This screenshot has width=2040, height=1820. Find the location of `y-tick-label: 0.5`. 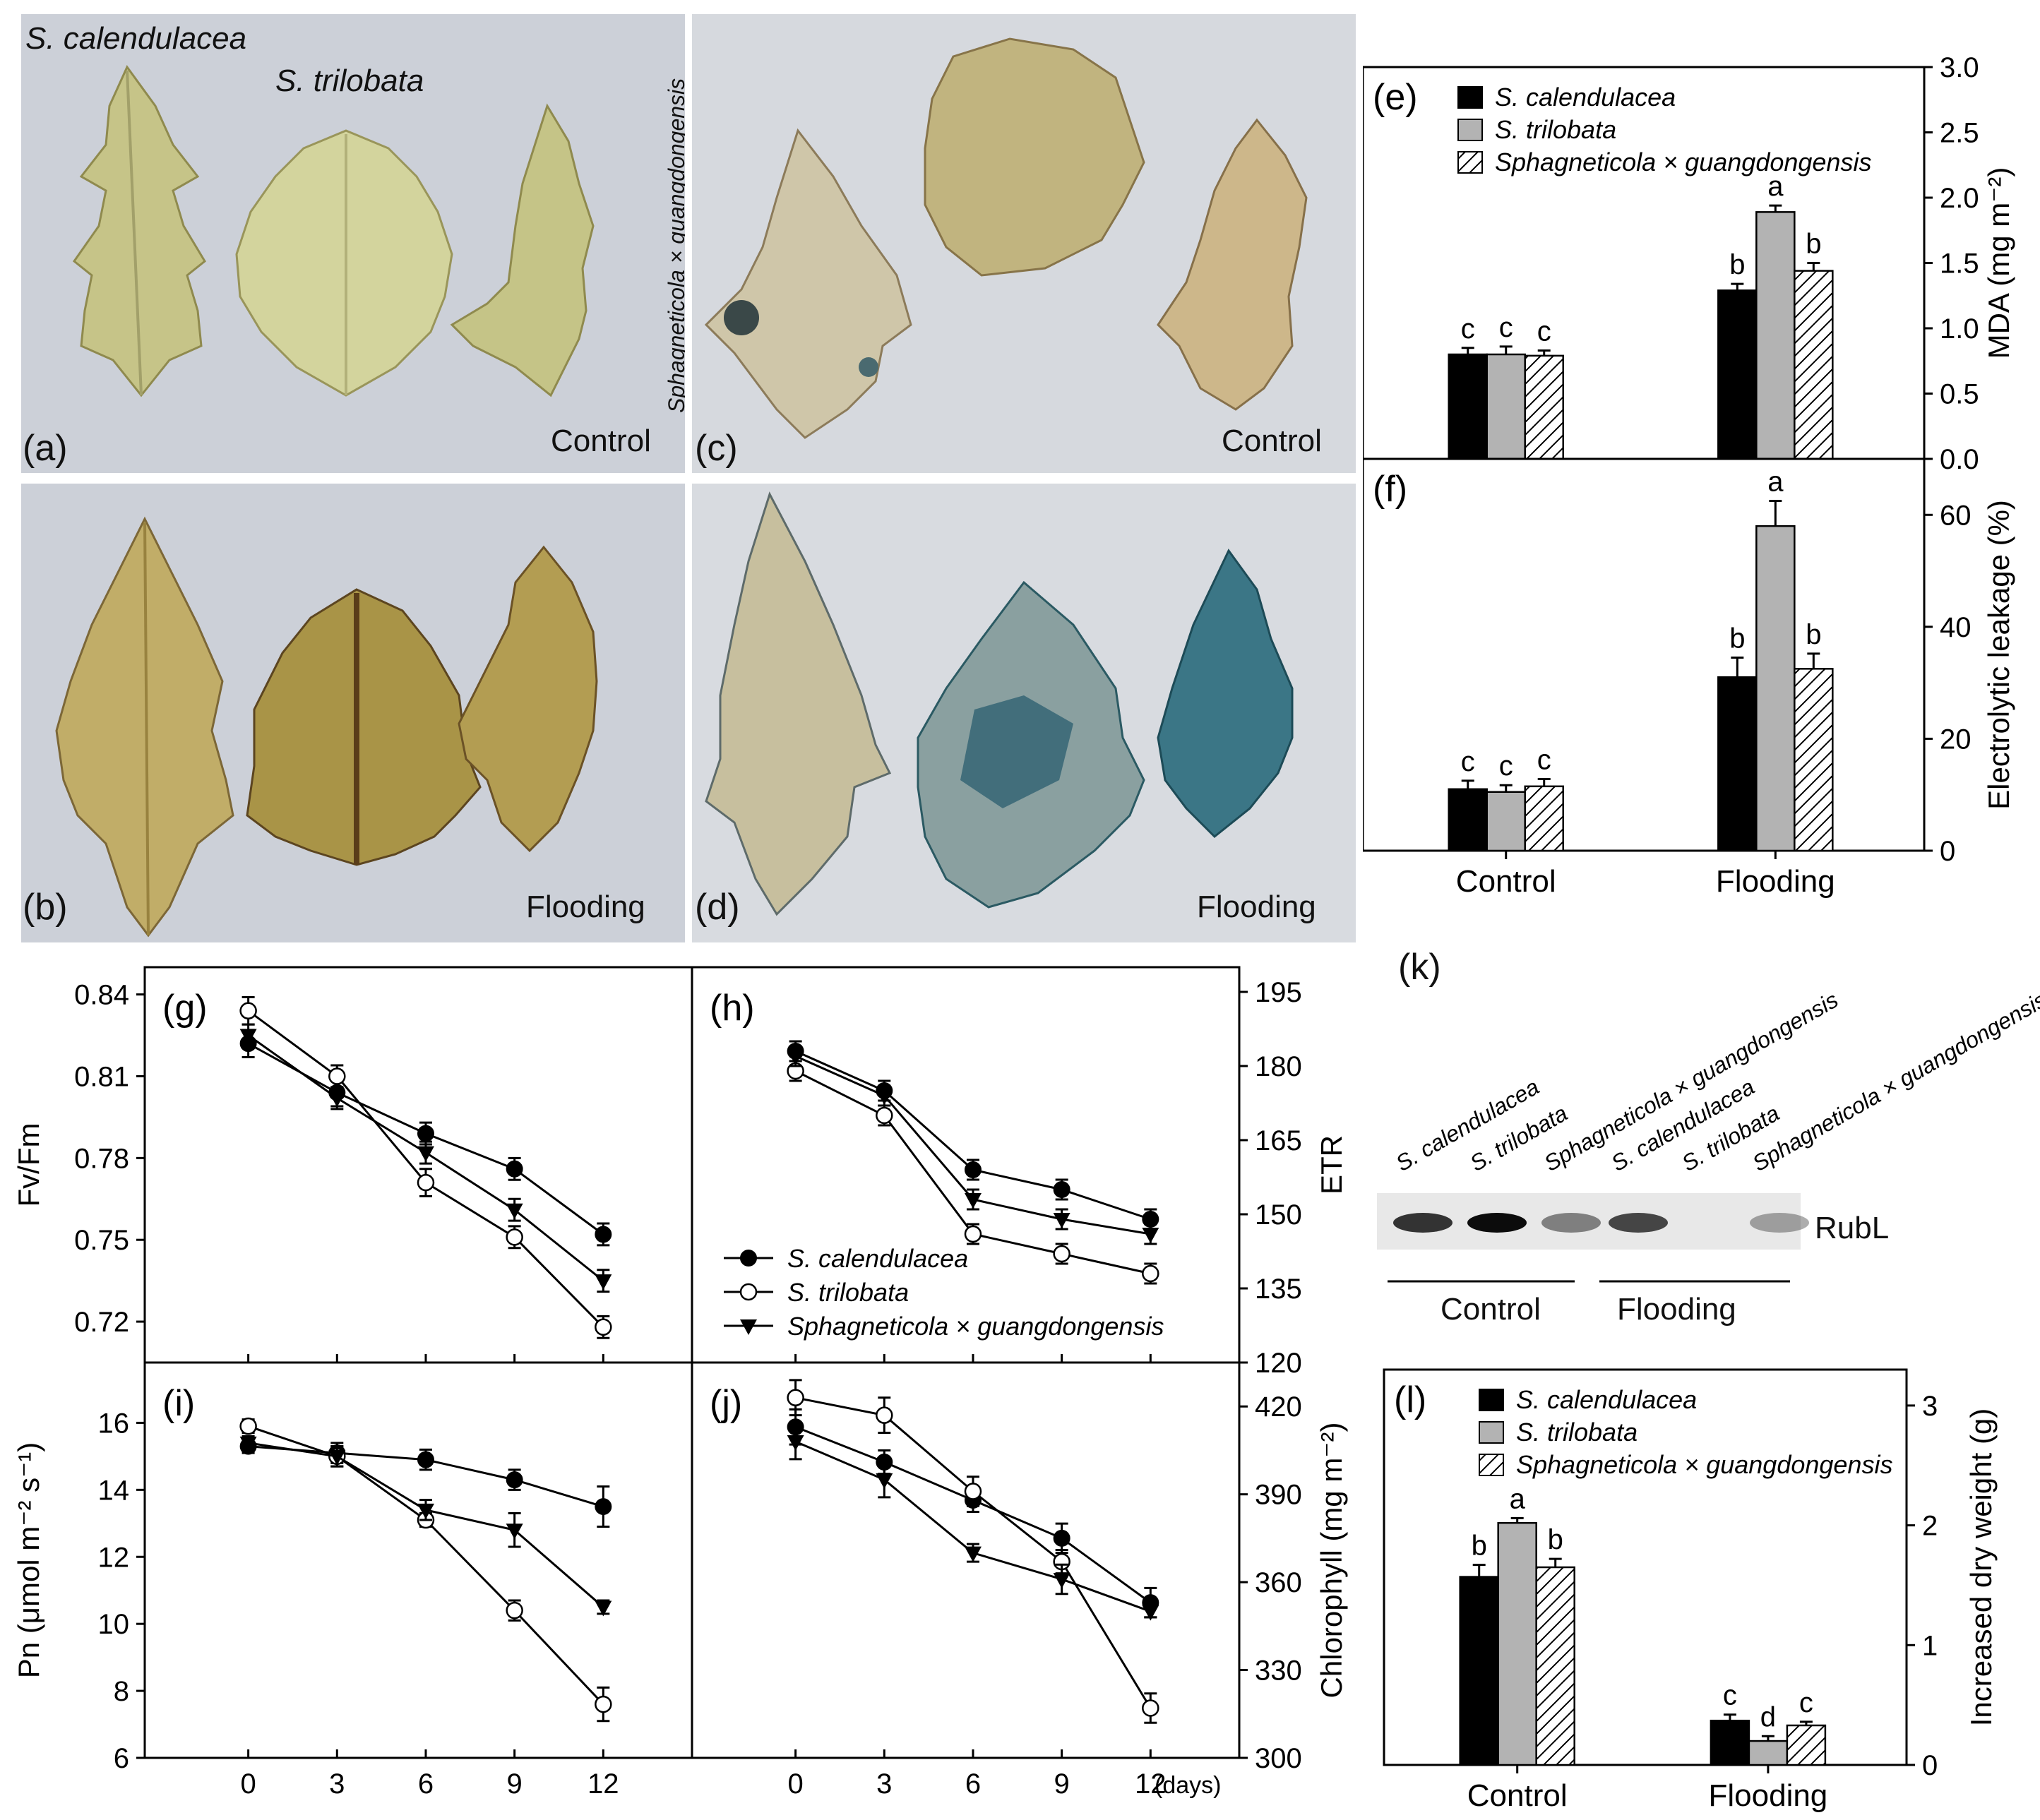

y-tick-label: 0.5 is located at coordinates (1959, 394).